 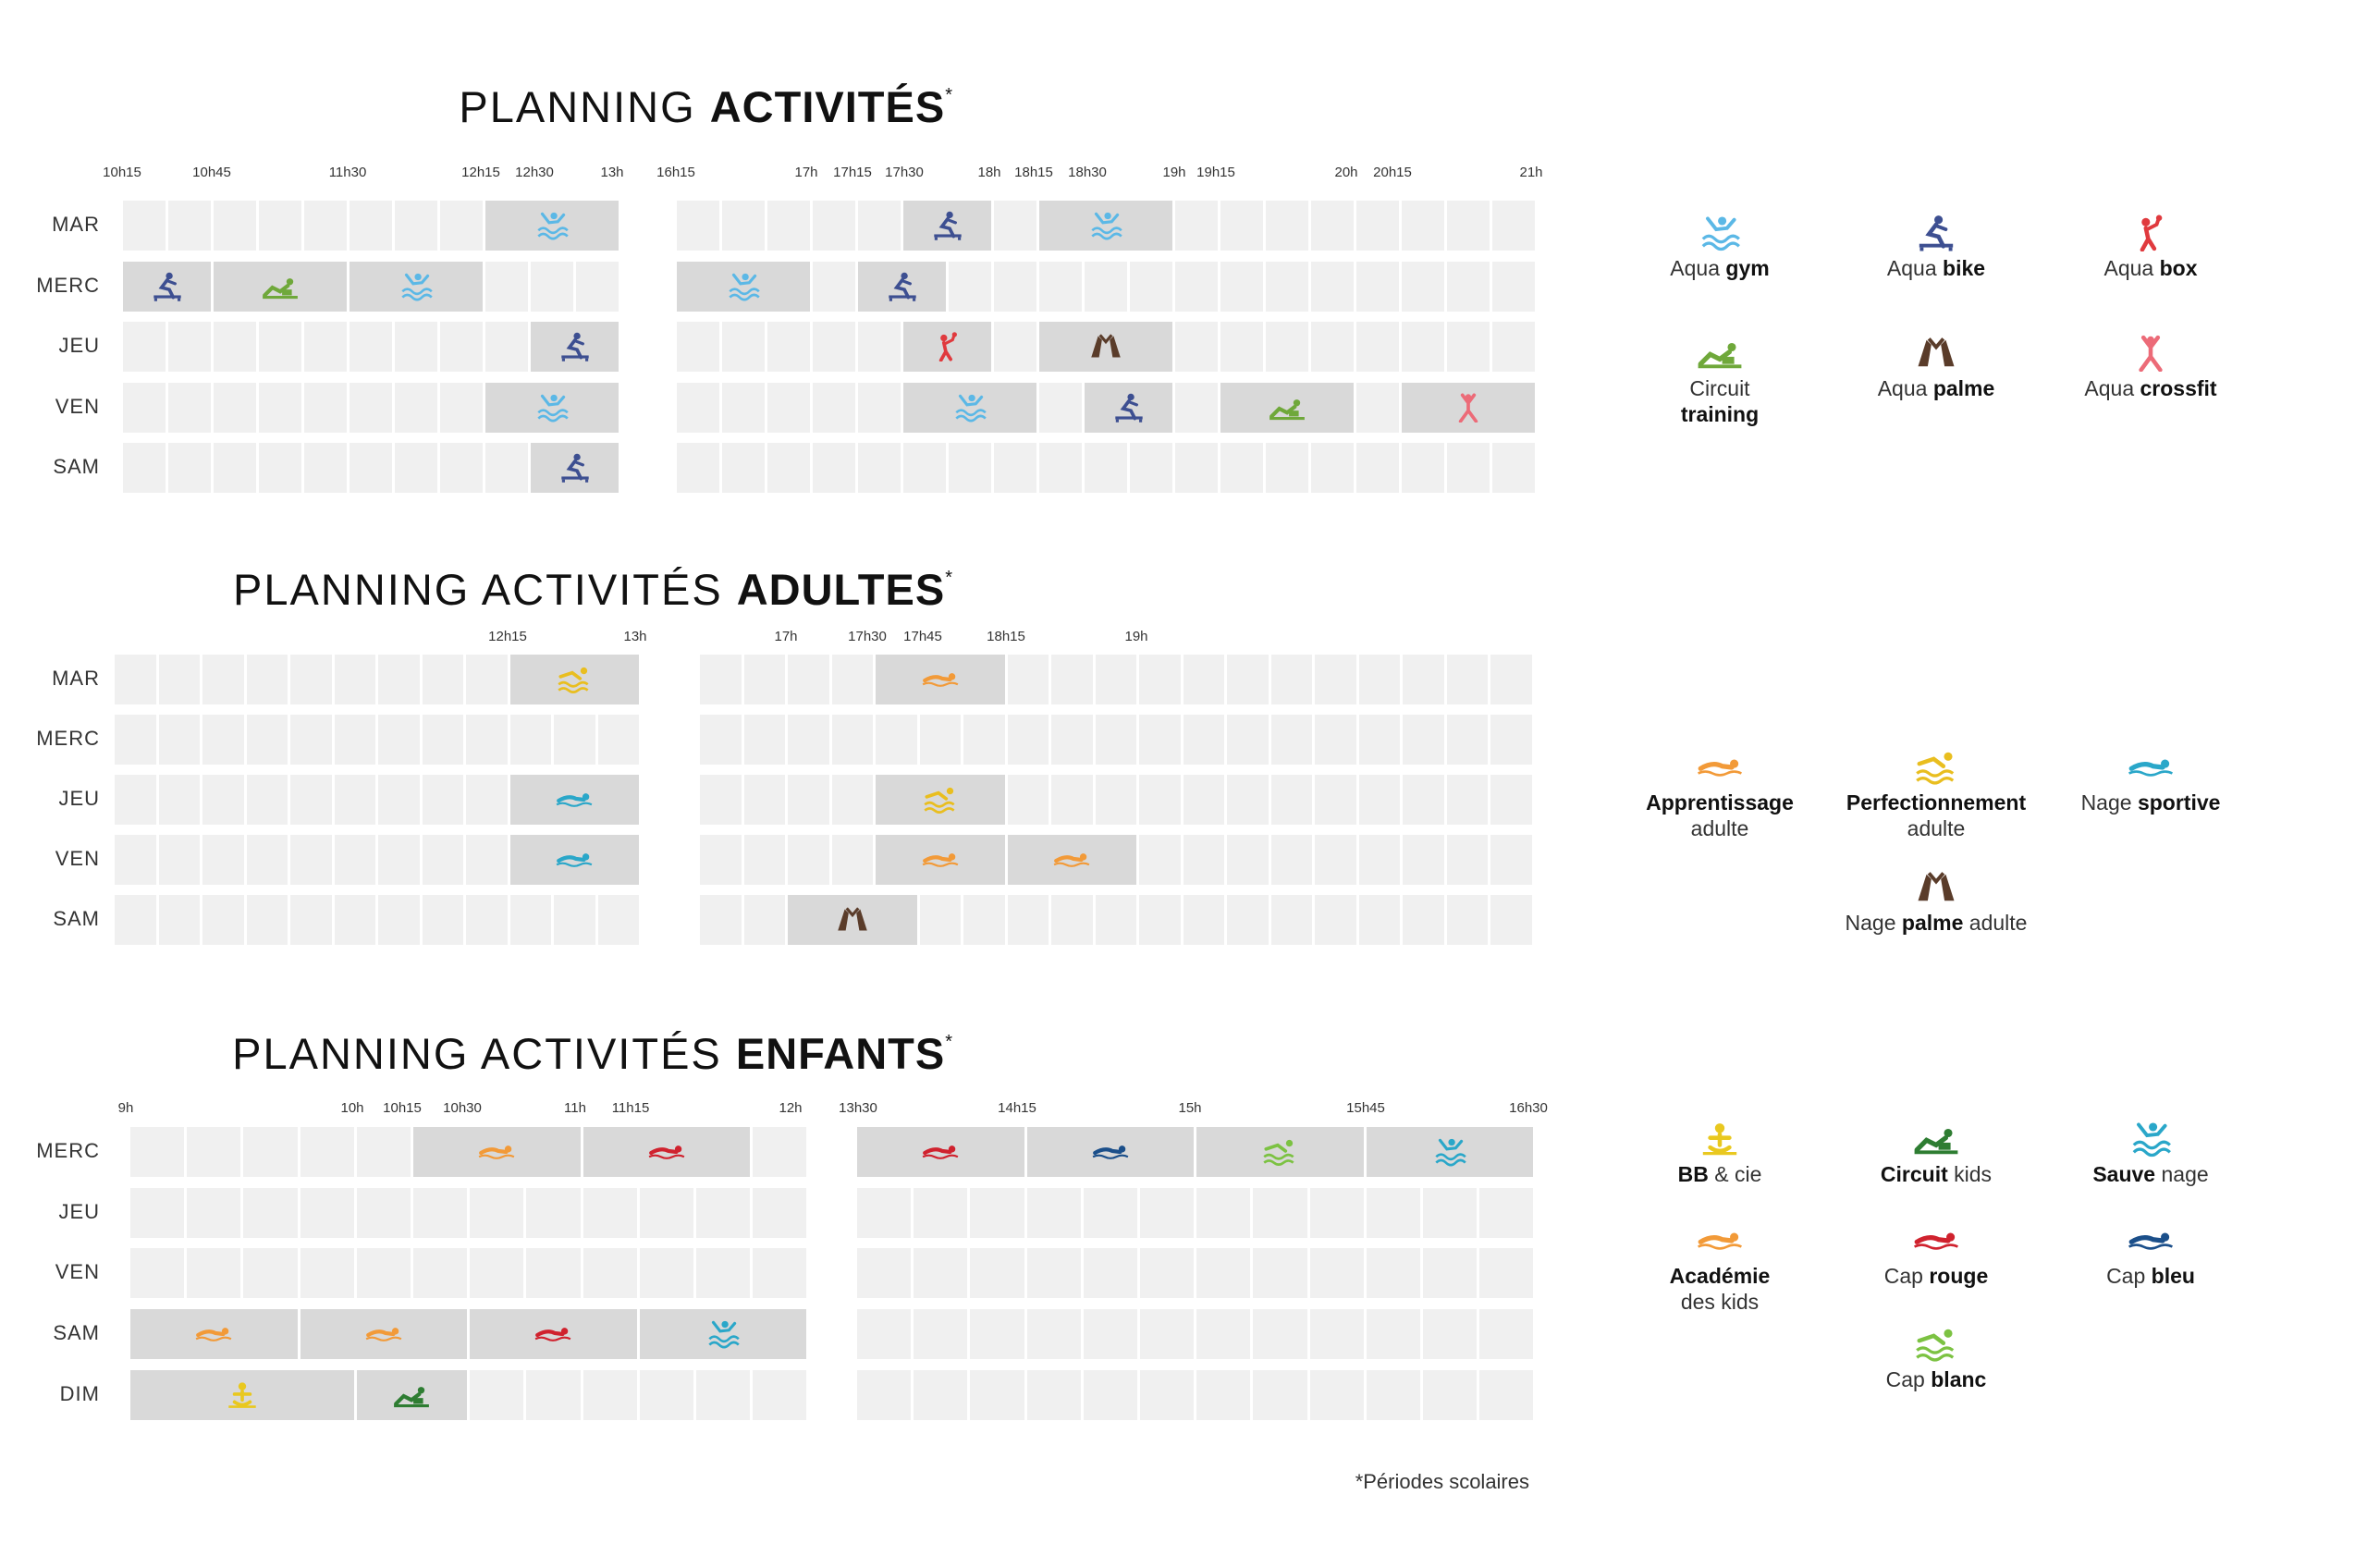 I want to click on bb-cie-icon, so click(x=242, y=1395).